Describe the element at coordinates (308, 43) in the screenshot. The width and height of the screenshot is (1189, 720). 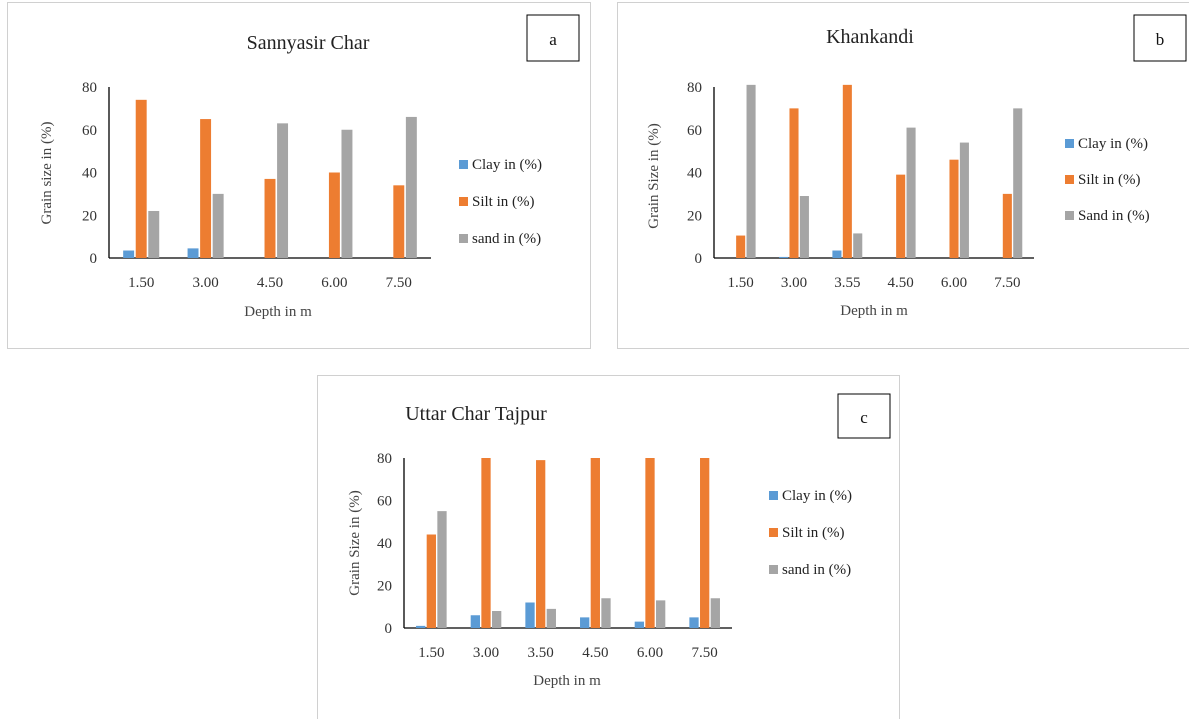
I see `chart-title: Sannyasir Char` at that location.